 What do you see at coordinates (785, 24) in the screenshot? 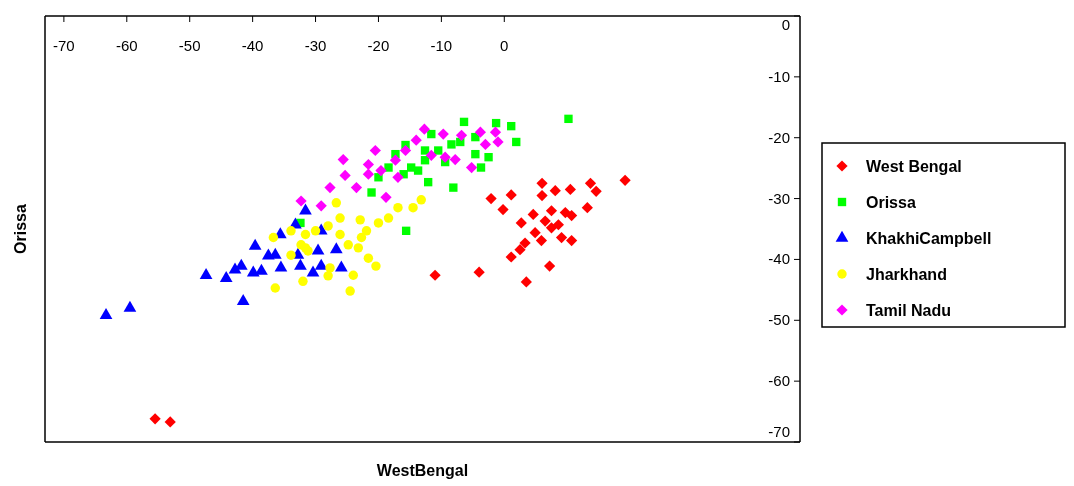
I see `y-tick-label: 0` at bounding box center [785, 24].